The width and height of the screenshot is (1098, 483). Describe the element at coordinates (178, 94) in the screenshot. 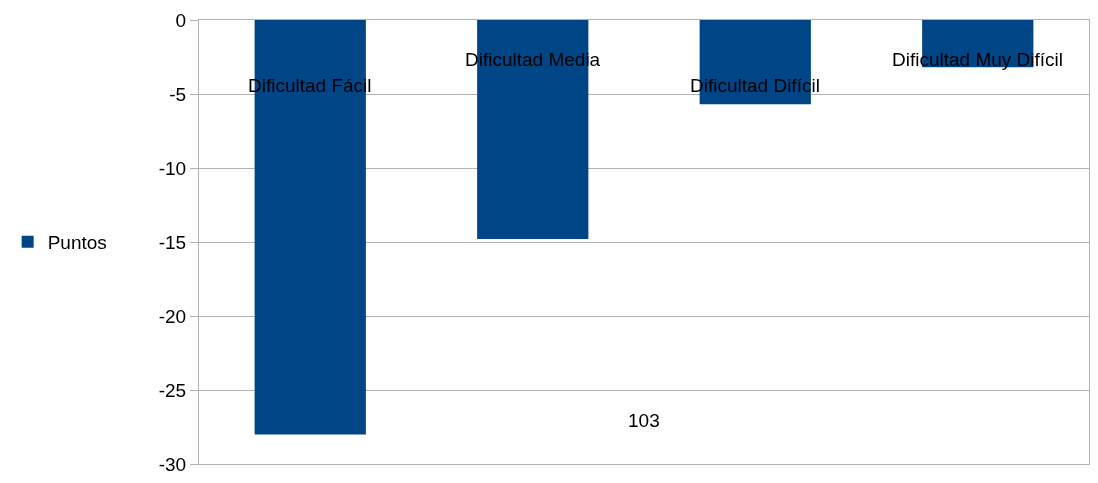

I see `y-tick-label: -5` at that location.